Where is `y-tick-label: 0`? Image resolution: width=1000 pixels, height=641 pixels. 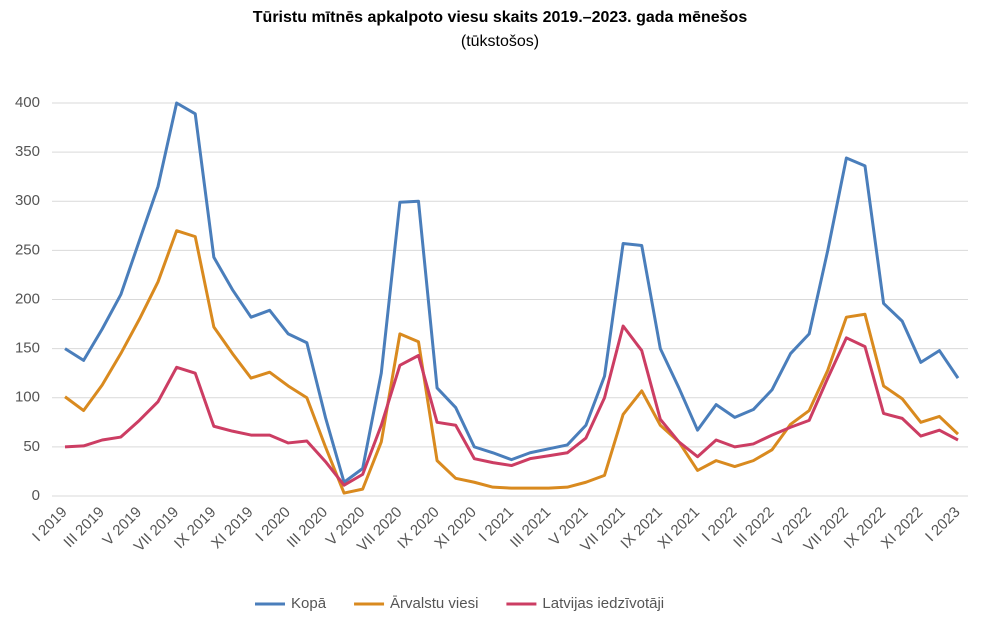
y-tick-label: 0 is located at coordinates (36, 495).